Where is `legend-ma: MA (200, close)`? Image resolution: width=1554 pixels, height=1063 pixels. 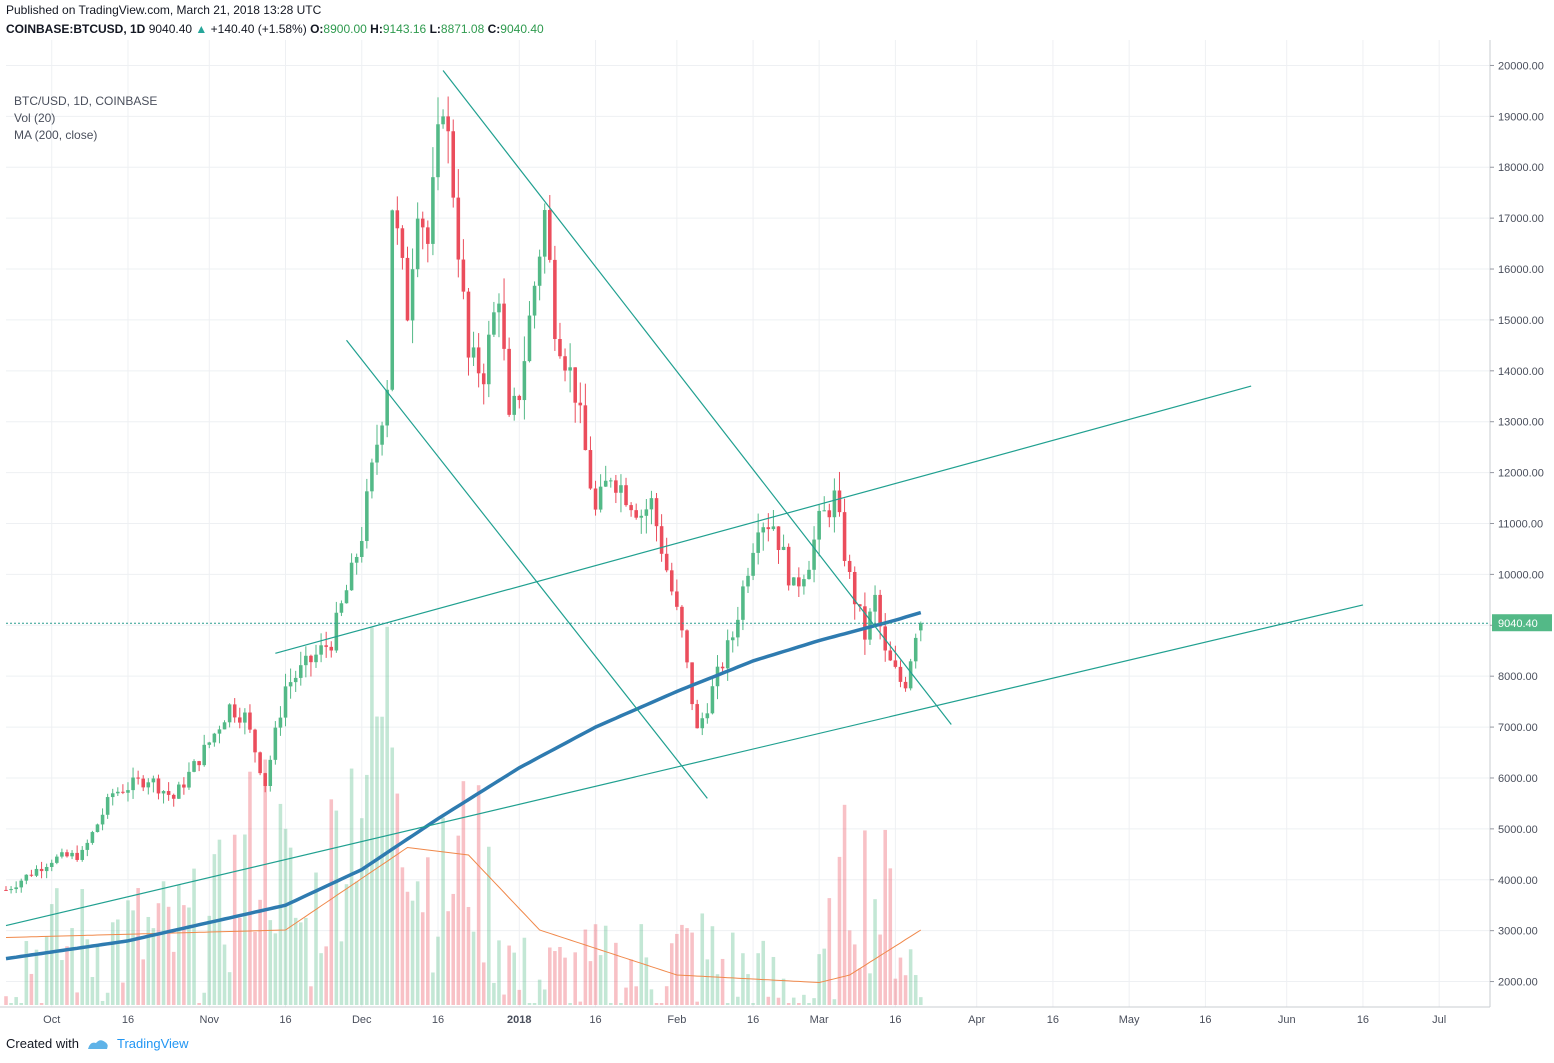
legend-ma: MA (200, close) is located at coordinates (56, 135).